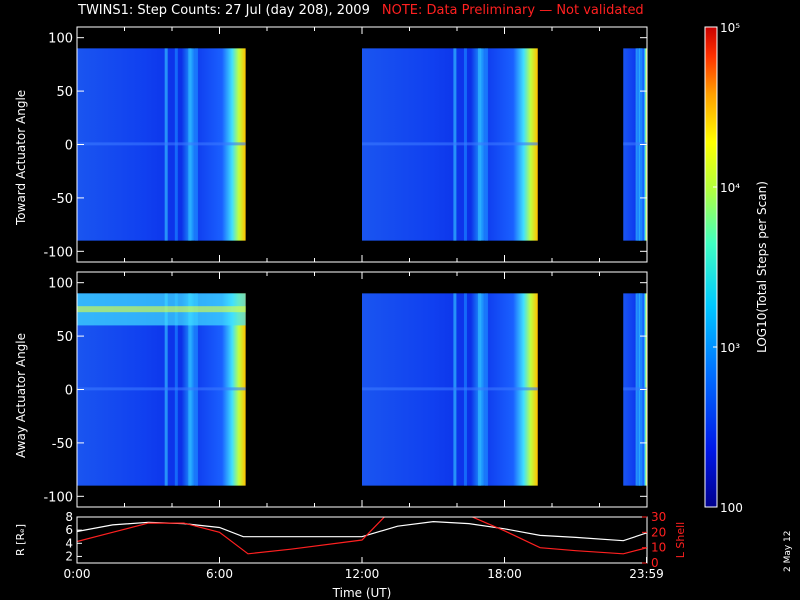 Image resolution: width=800 pixels, height=600 pixels. I want to click on orbit-ytick-left-label-1: 4, so click(69, 543).